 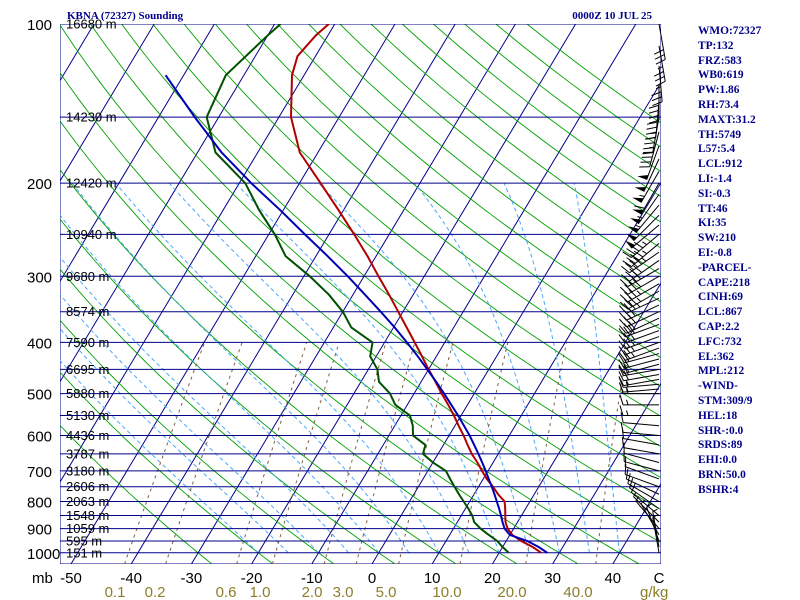 What do you see at coordinates (42, 578) in the screenshot?
I see `mb-axis-label: mb` at bounding box center [42, 578].